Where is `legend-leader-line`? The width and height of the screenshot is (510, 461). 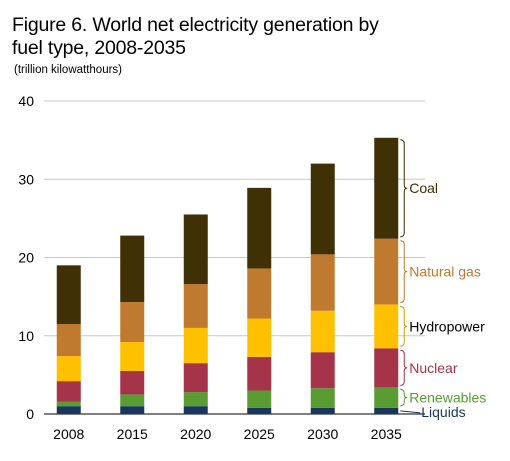
legend-leader-line is located at coordinates (410, 412).